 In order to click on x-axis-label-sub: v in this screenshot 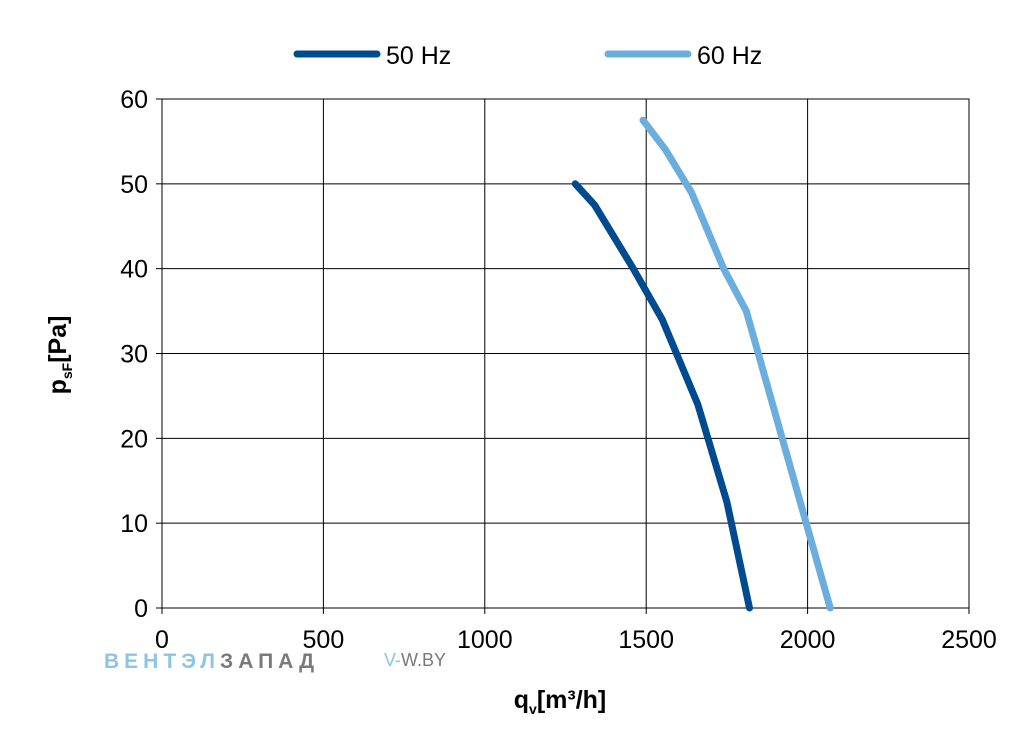, I will do `click(533, 709)`.